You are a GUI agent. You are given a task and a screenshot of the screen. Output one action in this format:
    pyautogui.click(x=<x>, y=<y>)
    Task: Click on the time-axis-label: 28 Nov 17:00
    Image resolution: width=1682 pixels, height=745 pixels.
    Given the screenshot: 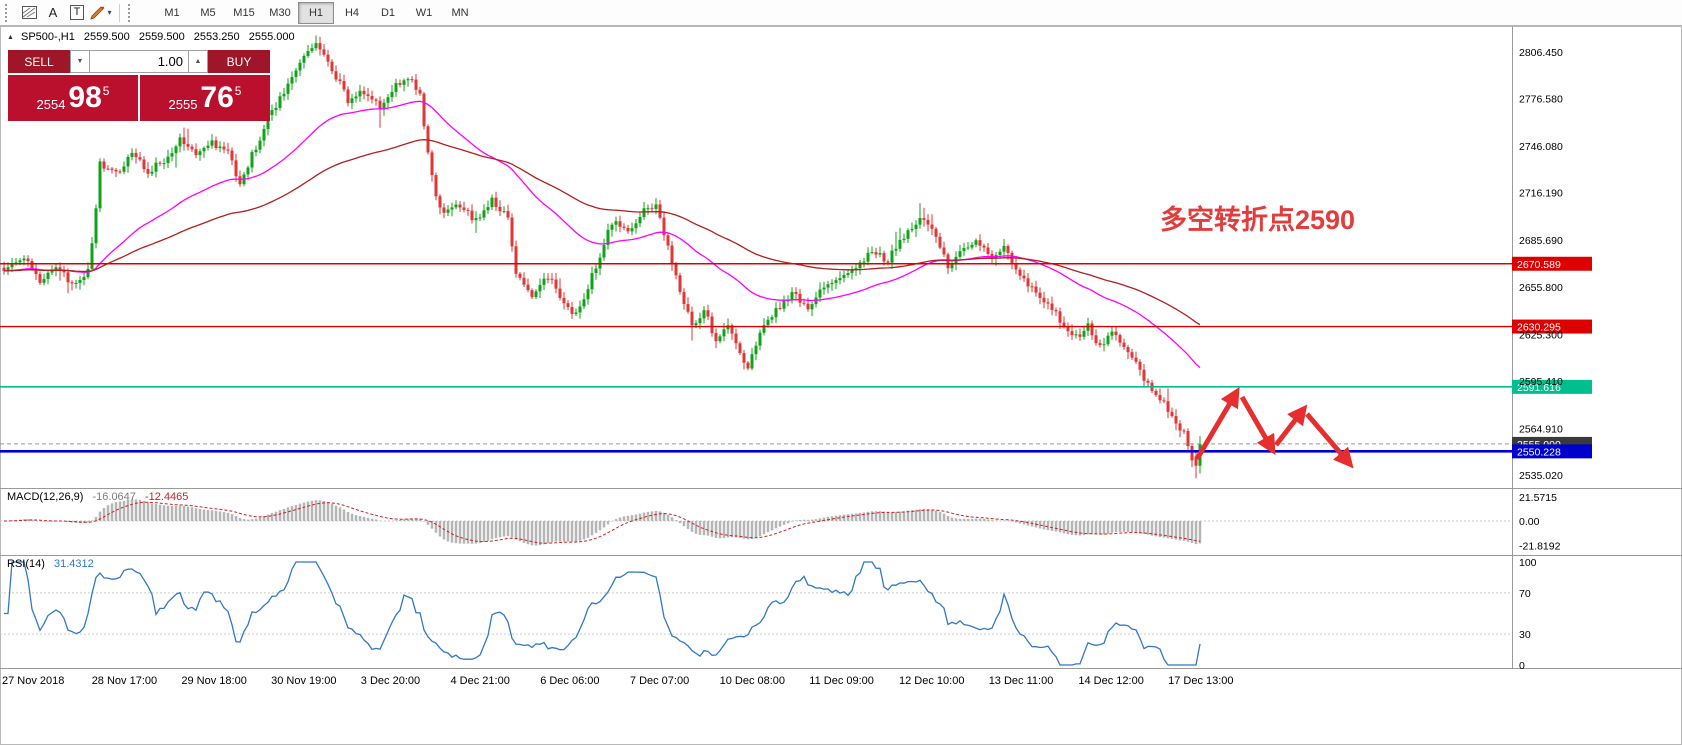 What is the action you would take?
    pyautogui.click(x=124, y=681)
    